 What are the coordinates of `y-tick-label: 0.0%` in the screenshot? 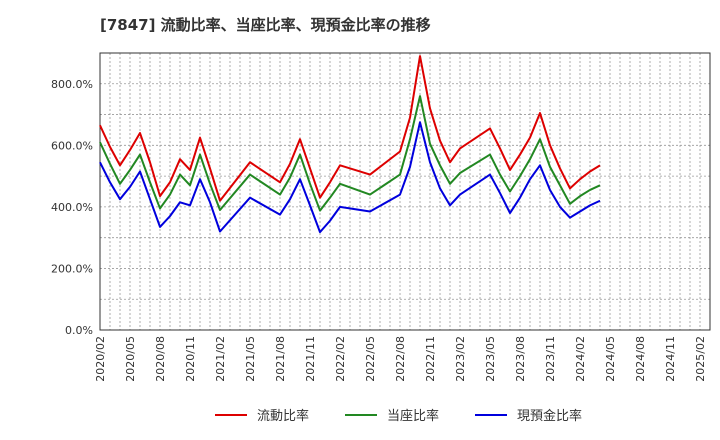 It's located at (79, 330).